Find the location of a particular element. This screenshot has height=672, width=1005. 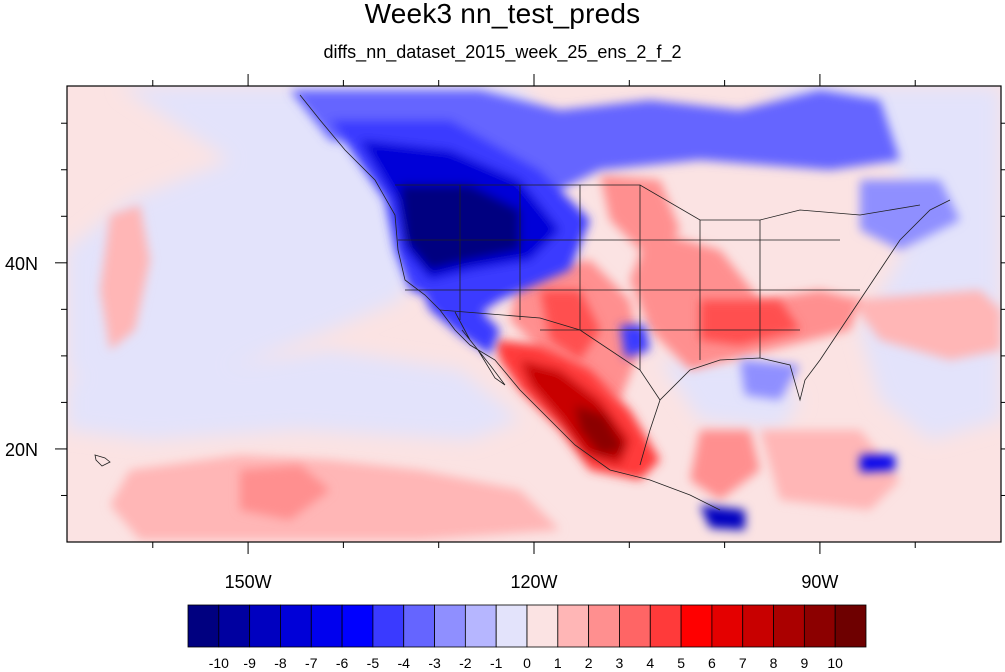

colorbar-label: 2 is located at coordinates (589, 663).